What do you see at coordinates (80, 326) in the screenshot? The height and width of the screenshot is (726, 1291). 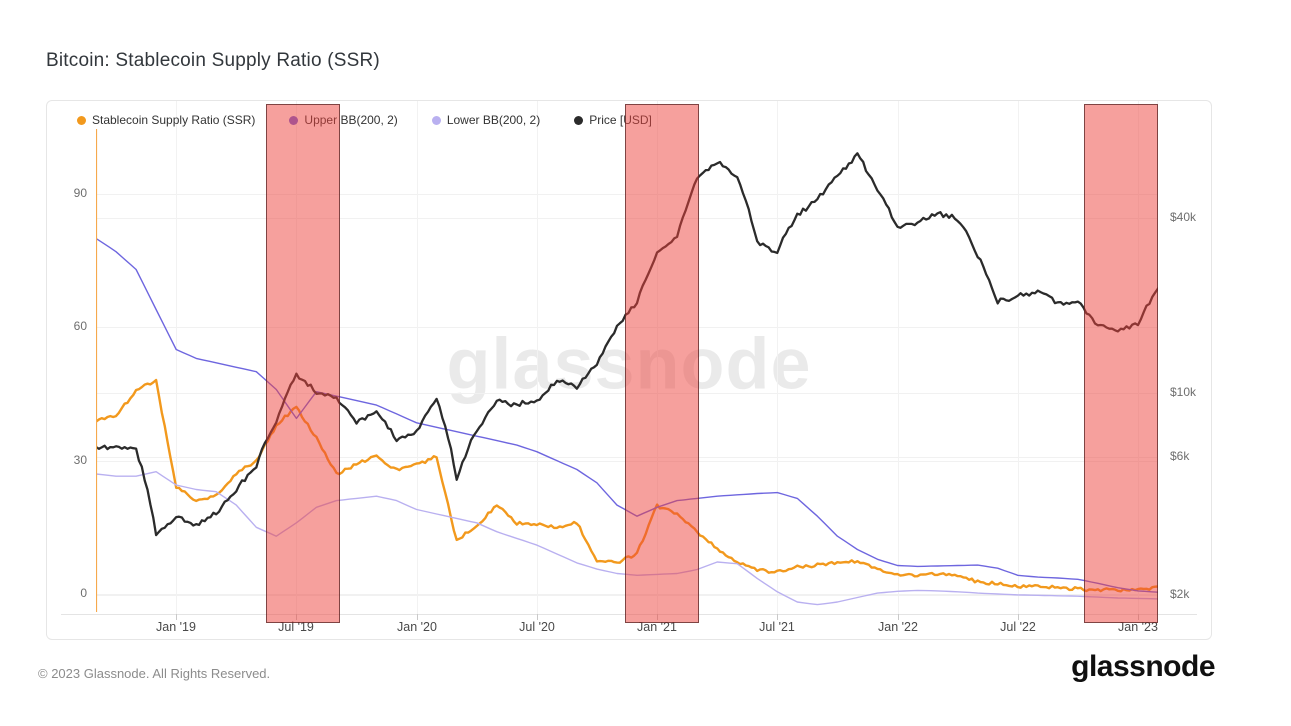 I see `left-axis-tick-label: 60` at bounding box center [80, 326].